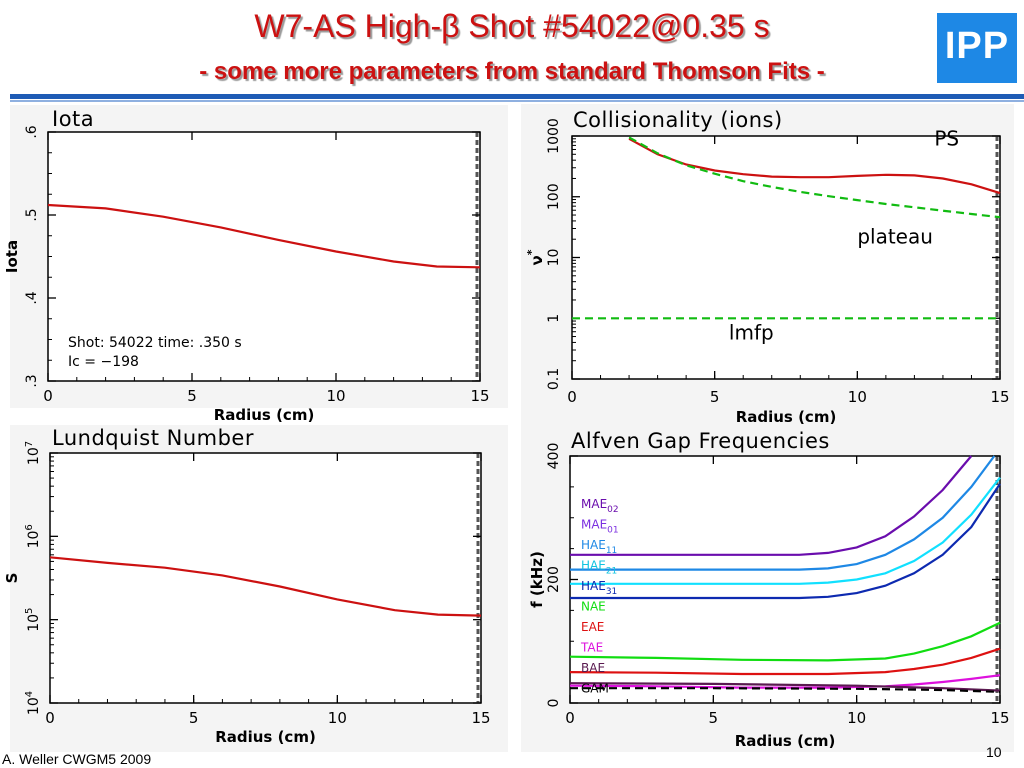 The width and height of the screenshot is (1024, 768). What do you see at coordinates (554, 196) in the screenshot?
I see `y-tick-label: 100` at bounding box center [554, 196].